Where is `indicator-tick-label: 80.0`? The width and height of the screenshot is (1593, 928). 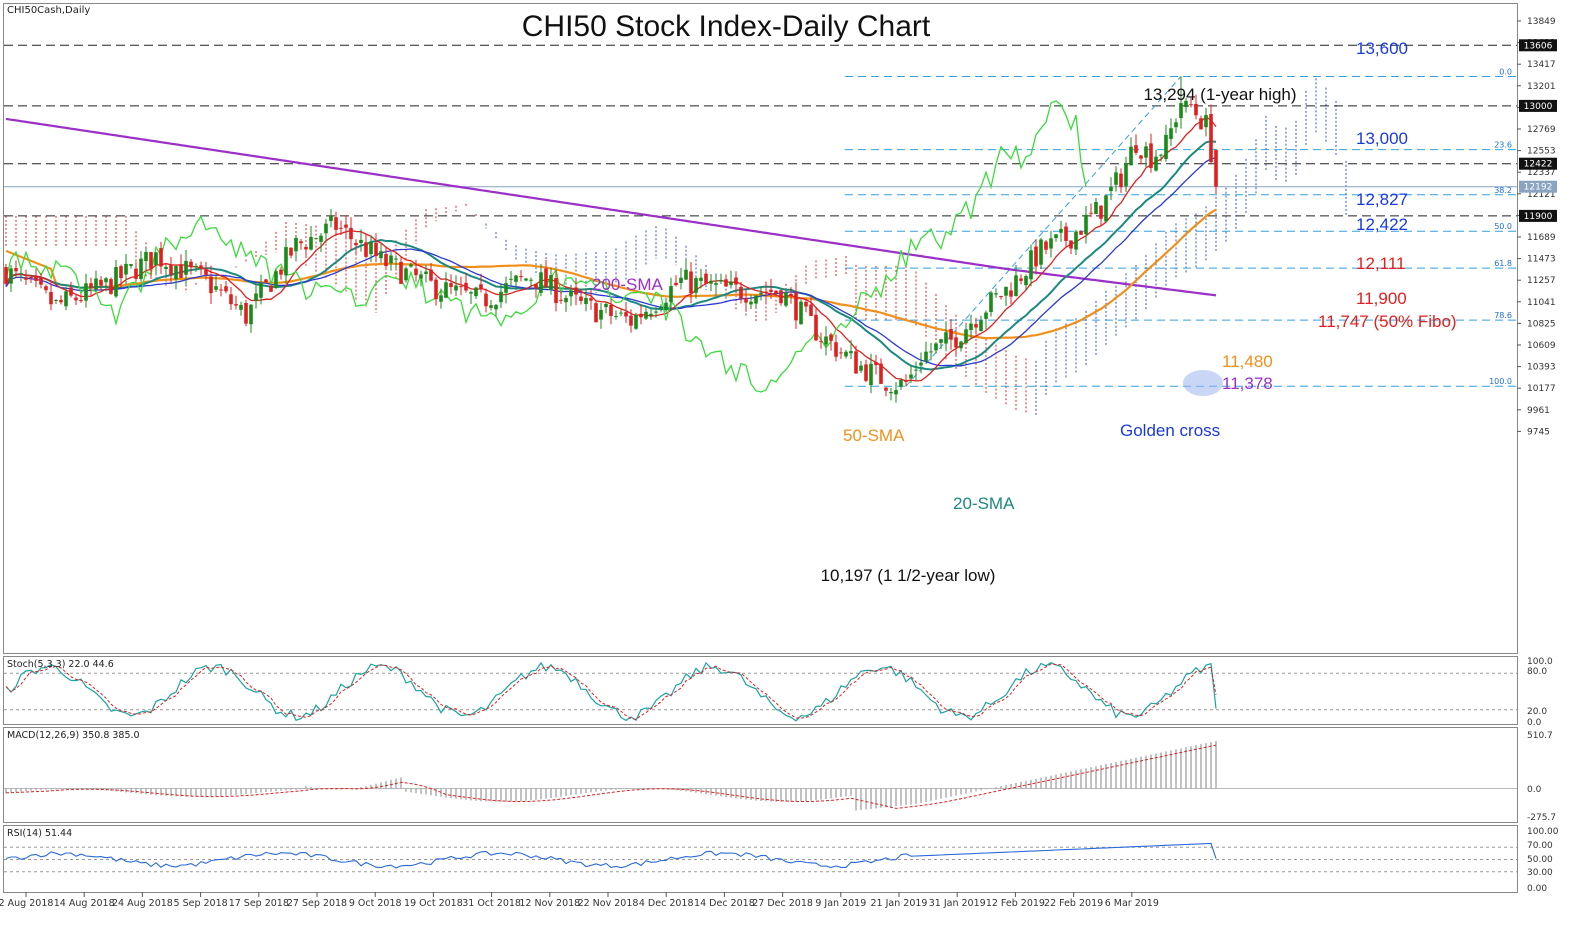
indicator-tick-label: 80.0 is located at coordinates (1537, 672).